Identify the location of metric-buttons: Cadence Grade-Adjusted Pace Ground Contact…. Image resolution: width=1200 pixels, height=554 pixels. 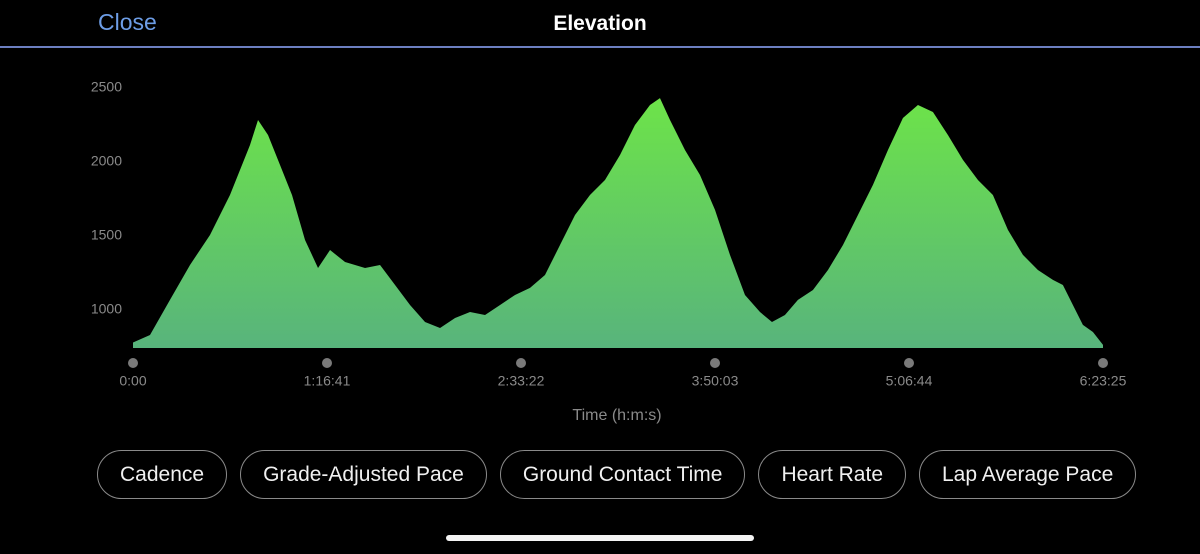
(617, 474).